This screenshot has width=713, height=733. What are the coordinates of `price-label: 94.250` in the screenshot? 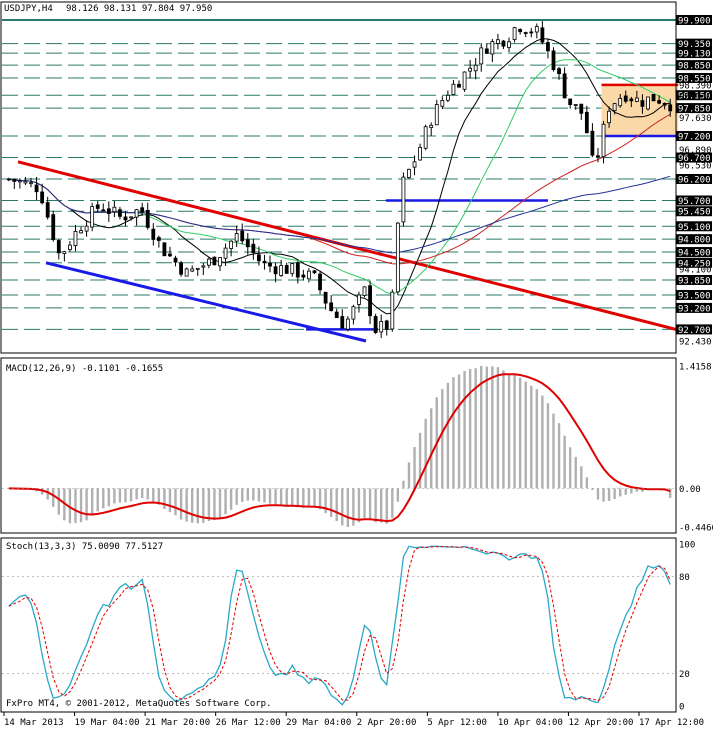 It's located at (694, 264).